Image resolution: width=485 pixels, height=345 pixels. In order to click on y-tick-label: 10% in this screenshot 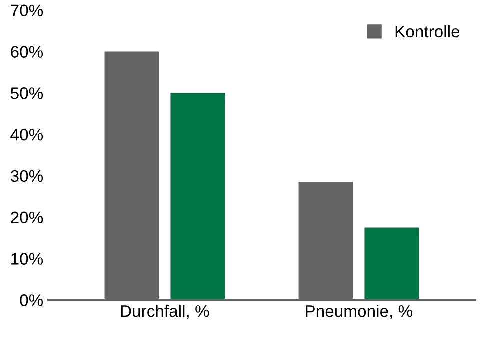, I will do `click(28, 259)`.